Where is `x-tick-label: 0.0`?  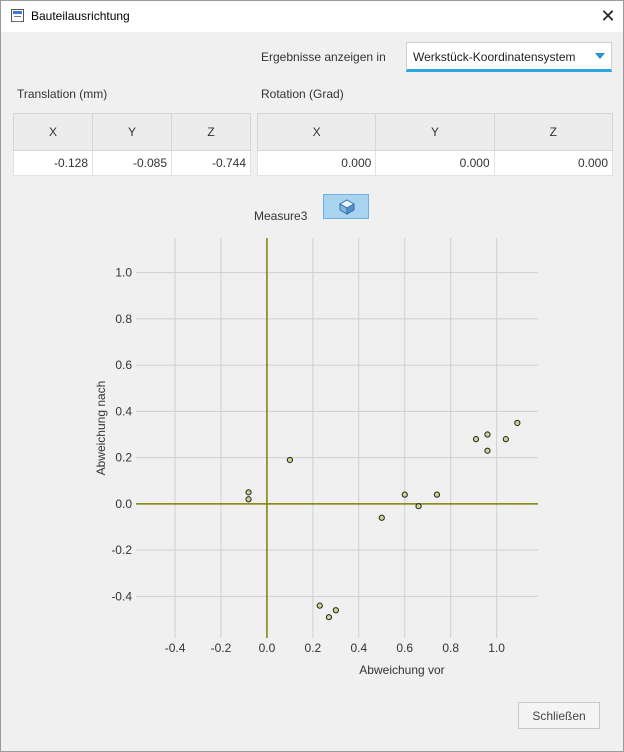
x-tick-label: 0.0 is located at coordinates (267, 648).